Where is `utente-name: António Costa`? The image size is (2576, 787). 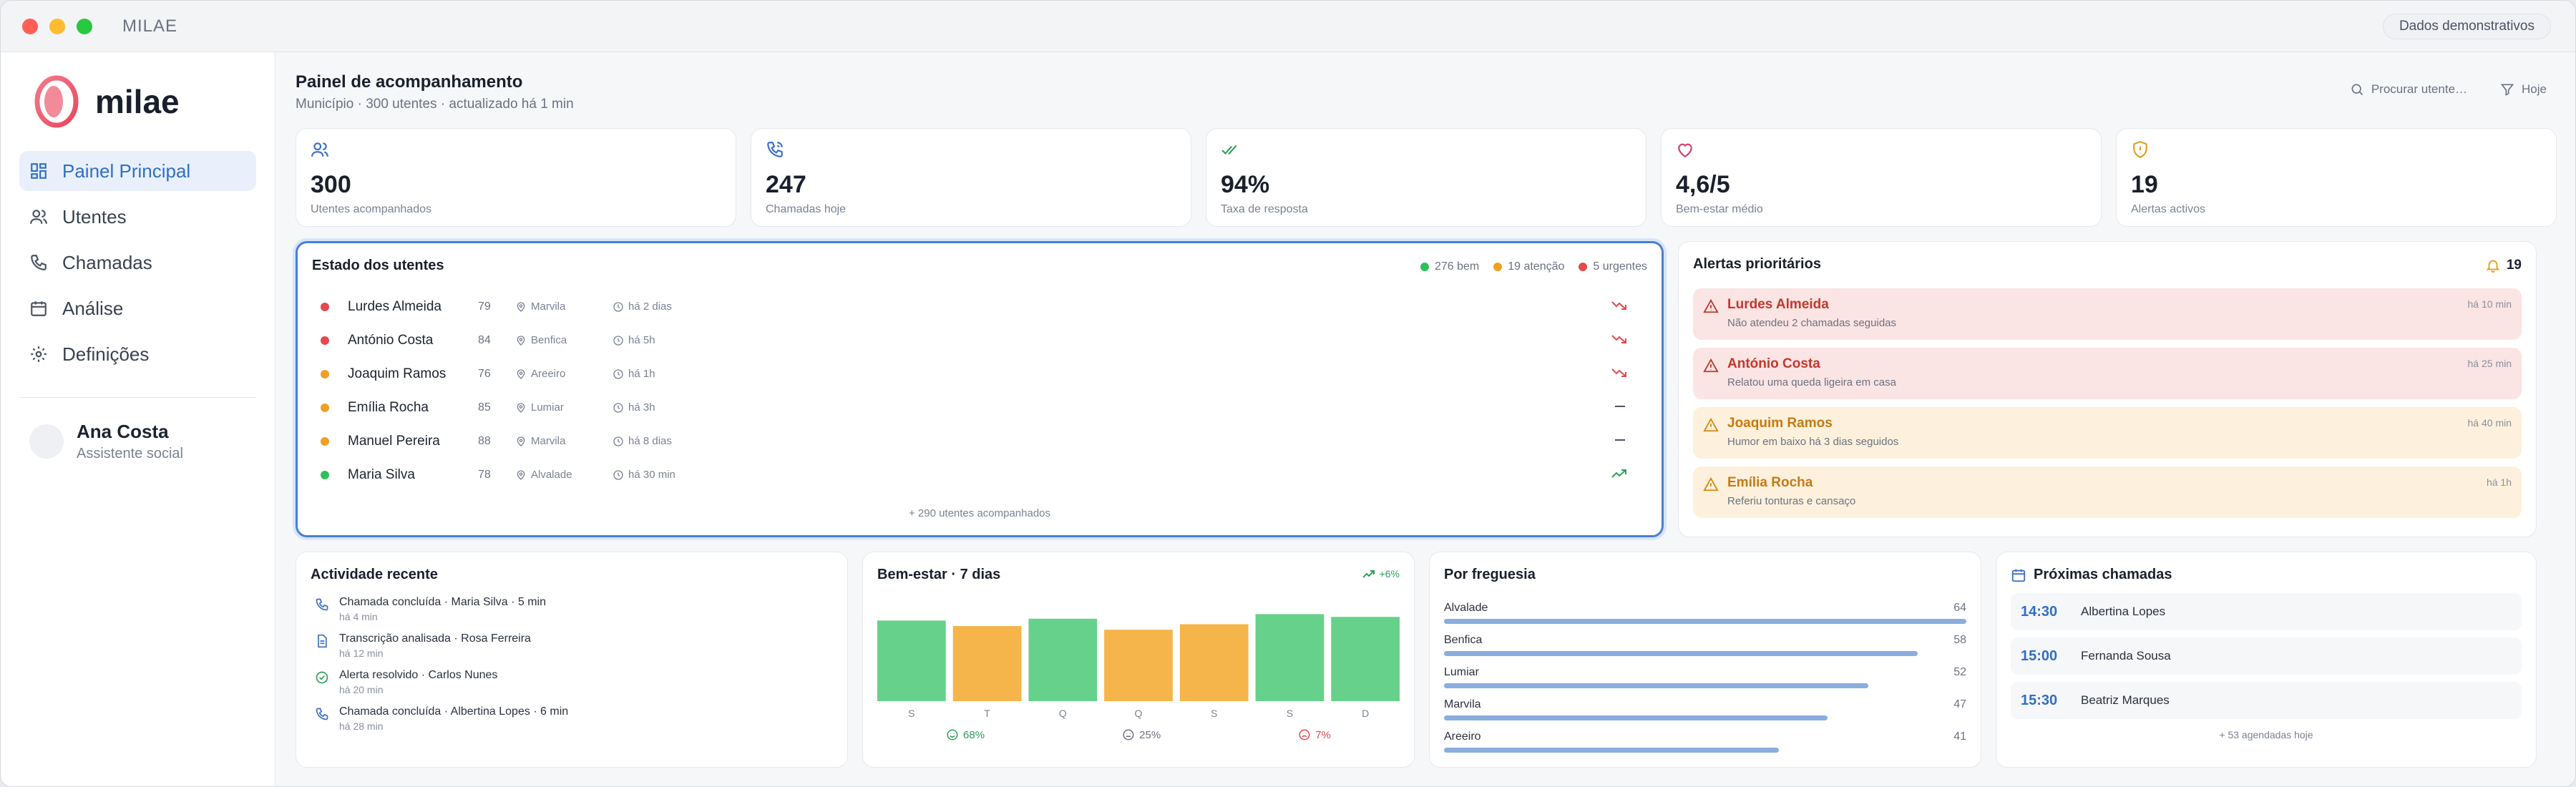
utente-name: António Costa is located at coordinates (391, 340).